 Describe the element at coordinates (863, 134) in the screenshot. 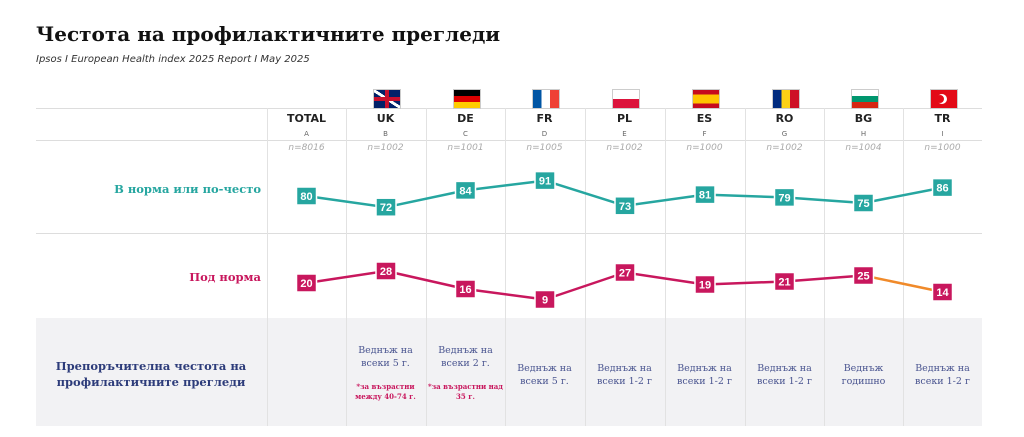

I see `column-letter: H` at that location.